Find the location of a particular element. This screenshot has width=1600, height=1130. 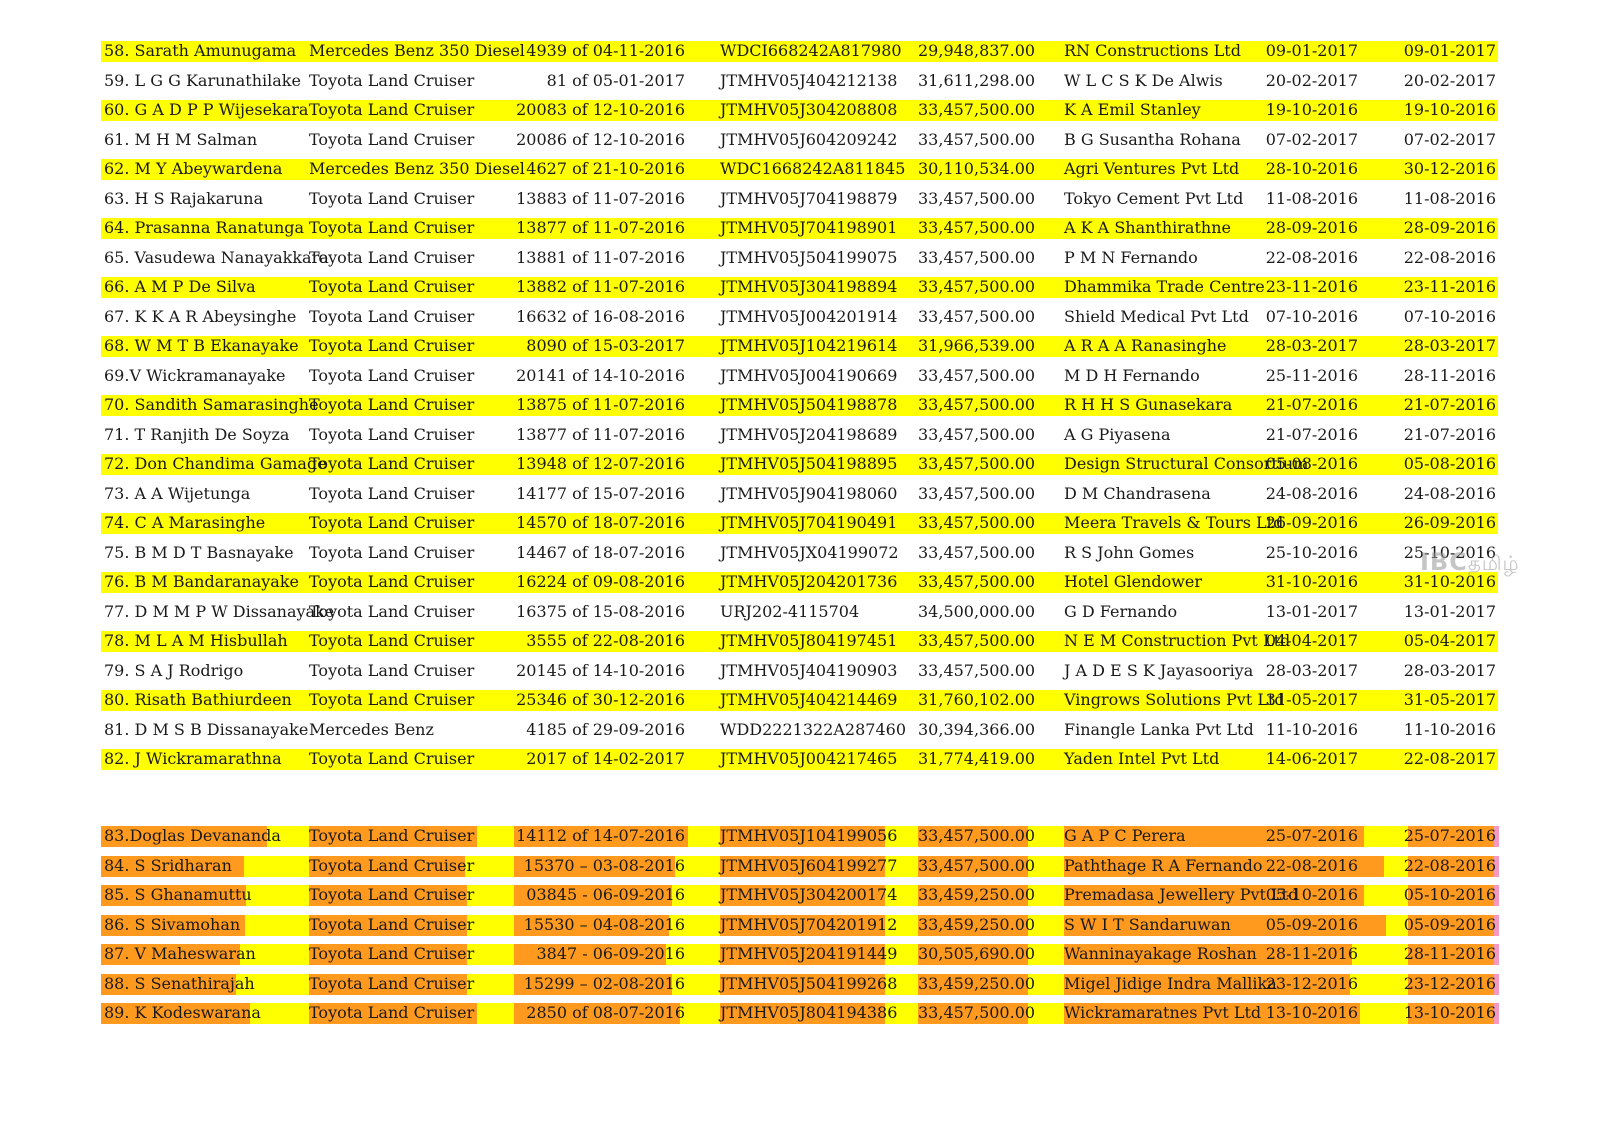

buyer-cell: S W I T Sandaruwan is located at coordinates (1147, 924).